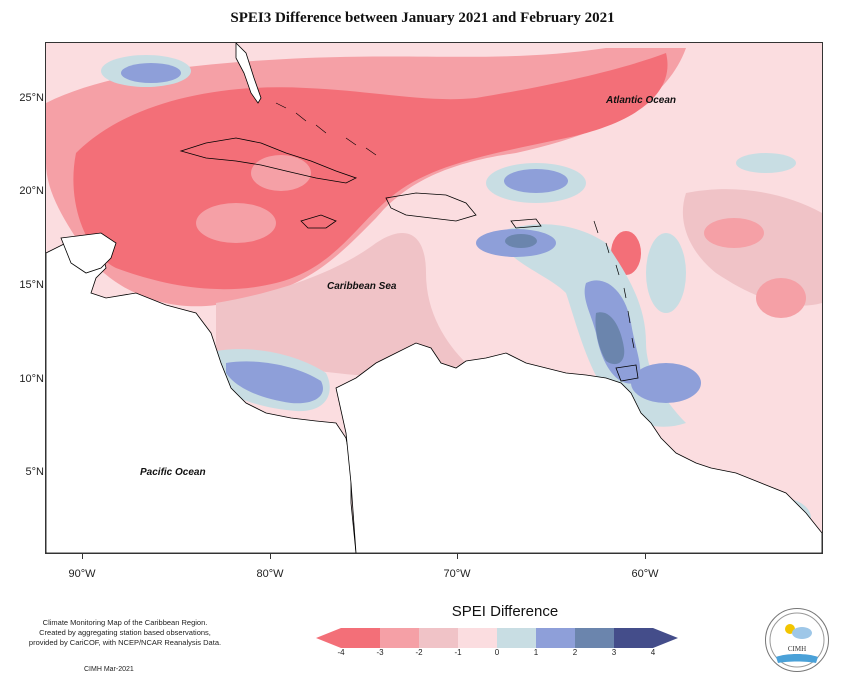  Describe the element at coordinates (666, 383) in the screenshot. I see `spei-positive-trinidad` at that location.